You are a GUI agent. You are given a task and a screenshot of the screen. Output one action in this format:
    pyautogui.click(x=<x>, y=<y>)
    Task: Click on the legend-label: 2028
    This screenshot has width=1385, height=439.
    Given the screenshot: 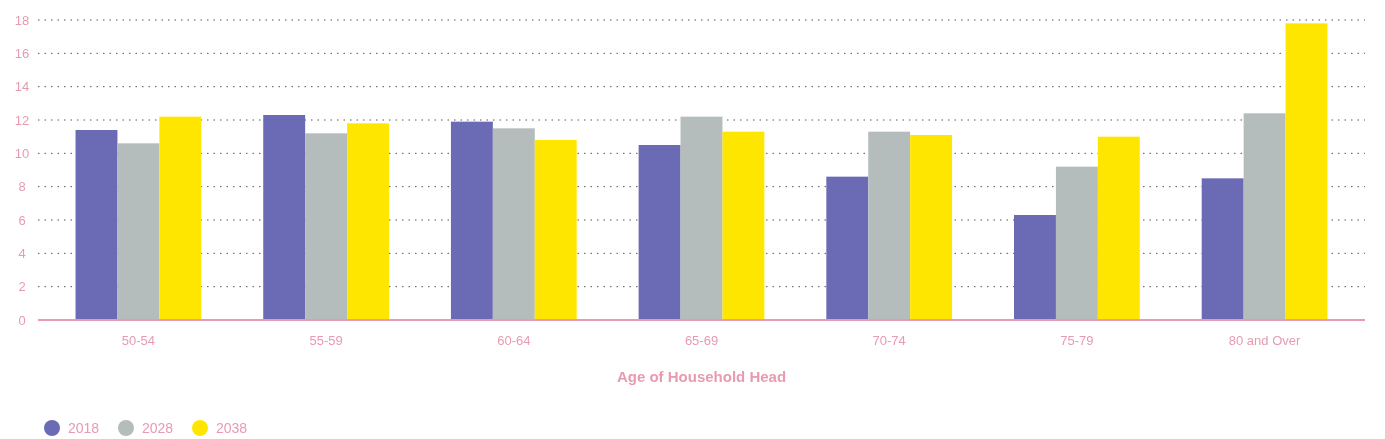 What is the action you would take?
    pyautogui.click(x=158, y=427)
    